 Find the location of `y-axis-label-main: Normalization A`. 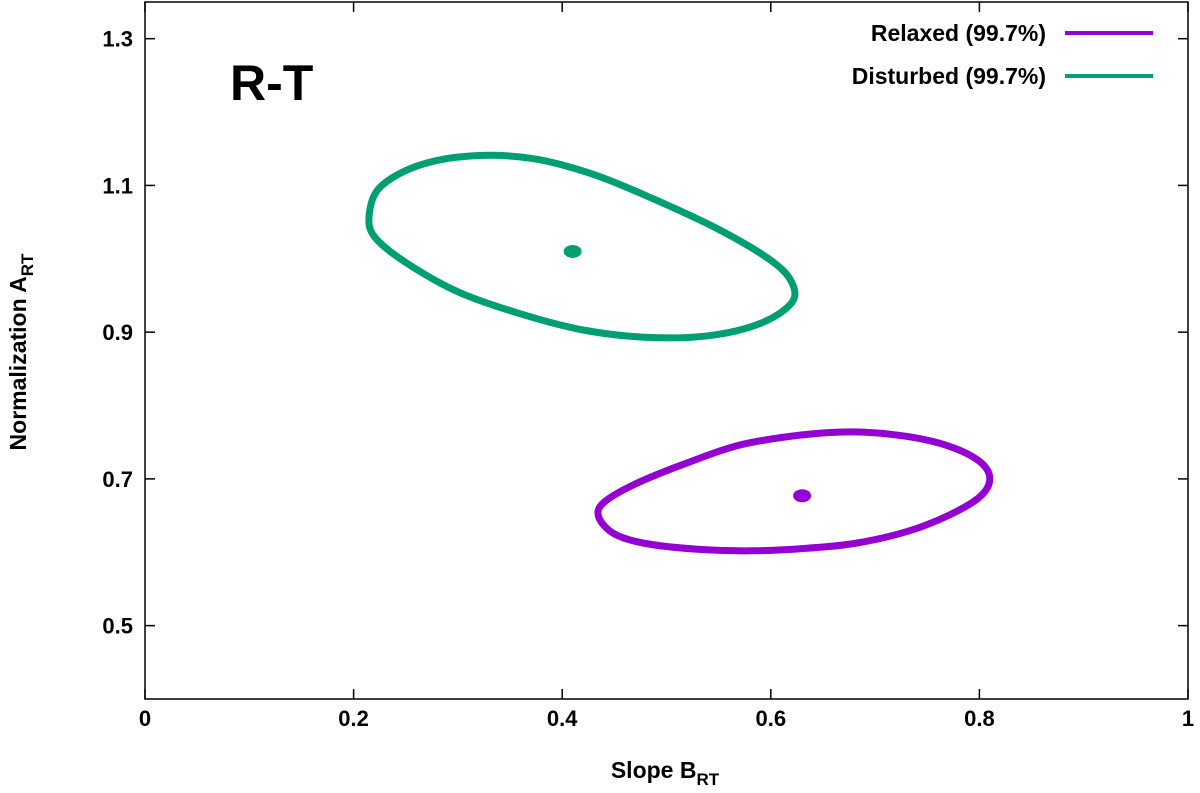

y-axis-label-main: Normalization A is located at coordinates (18, 363).